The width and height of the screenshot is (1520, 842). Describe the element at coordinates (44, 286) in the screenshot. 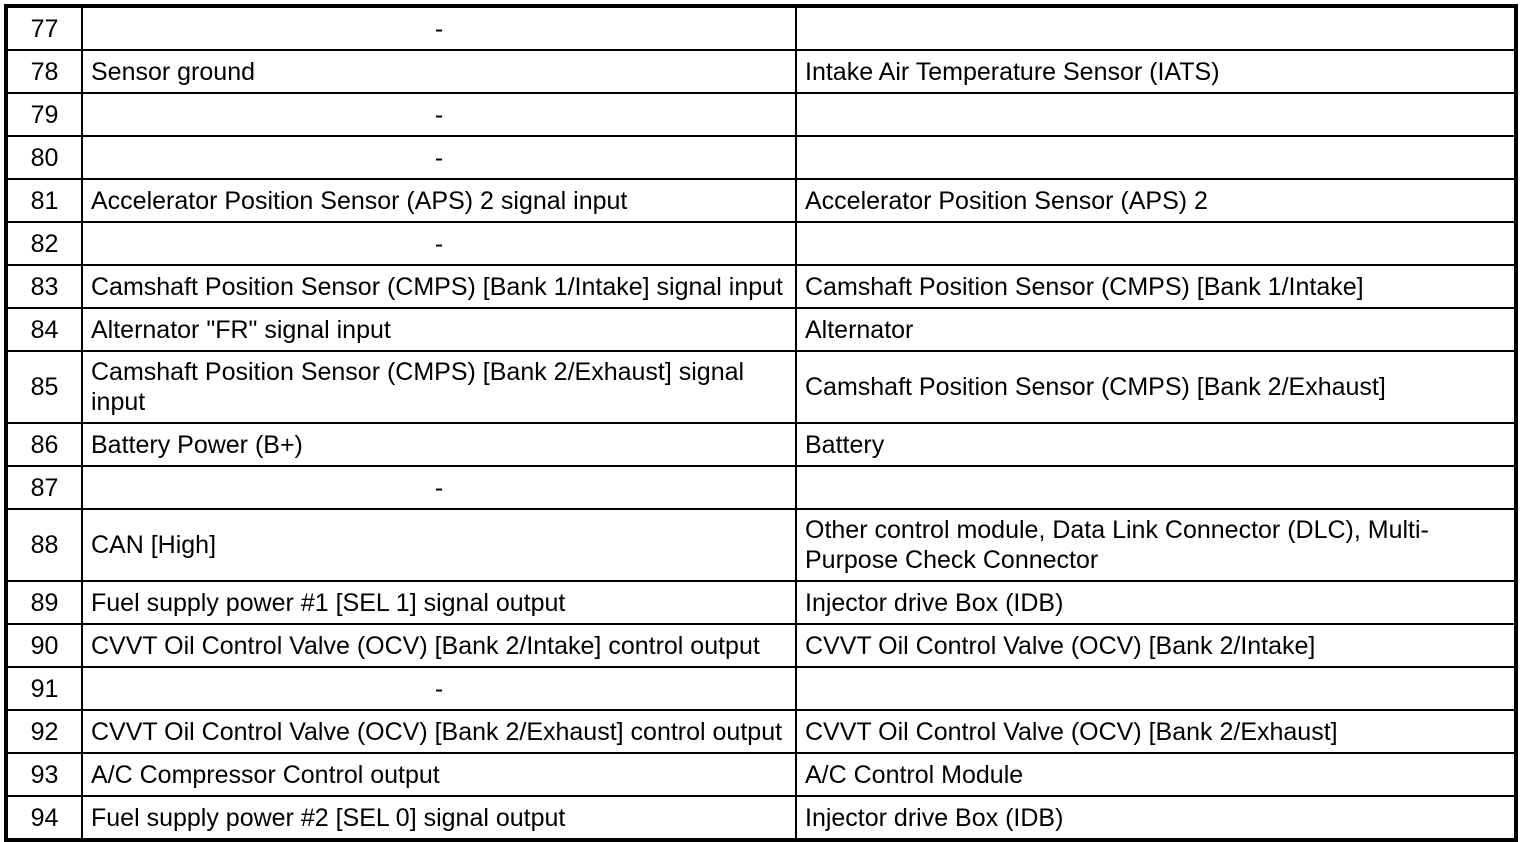

I see `pin-number-cell: 83` at that location.